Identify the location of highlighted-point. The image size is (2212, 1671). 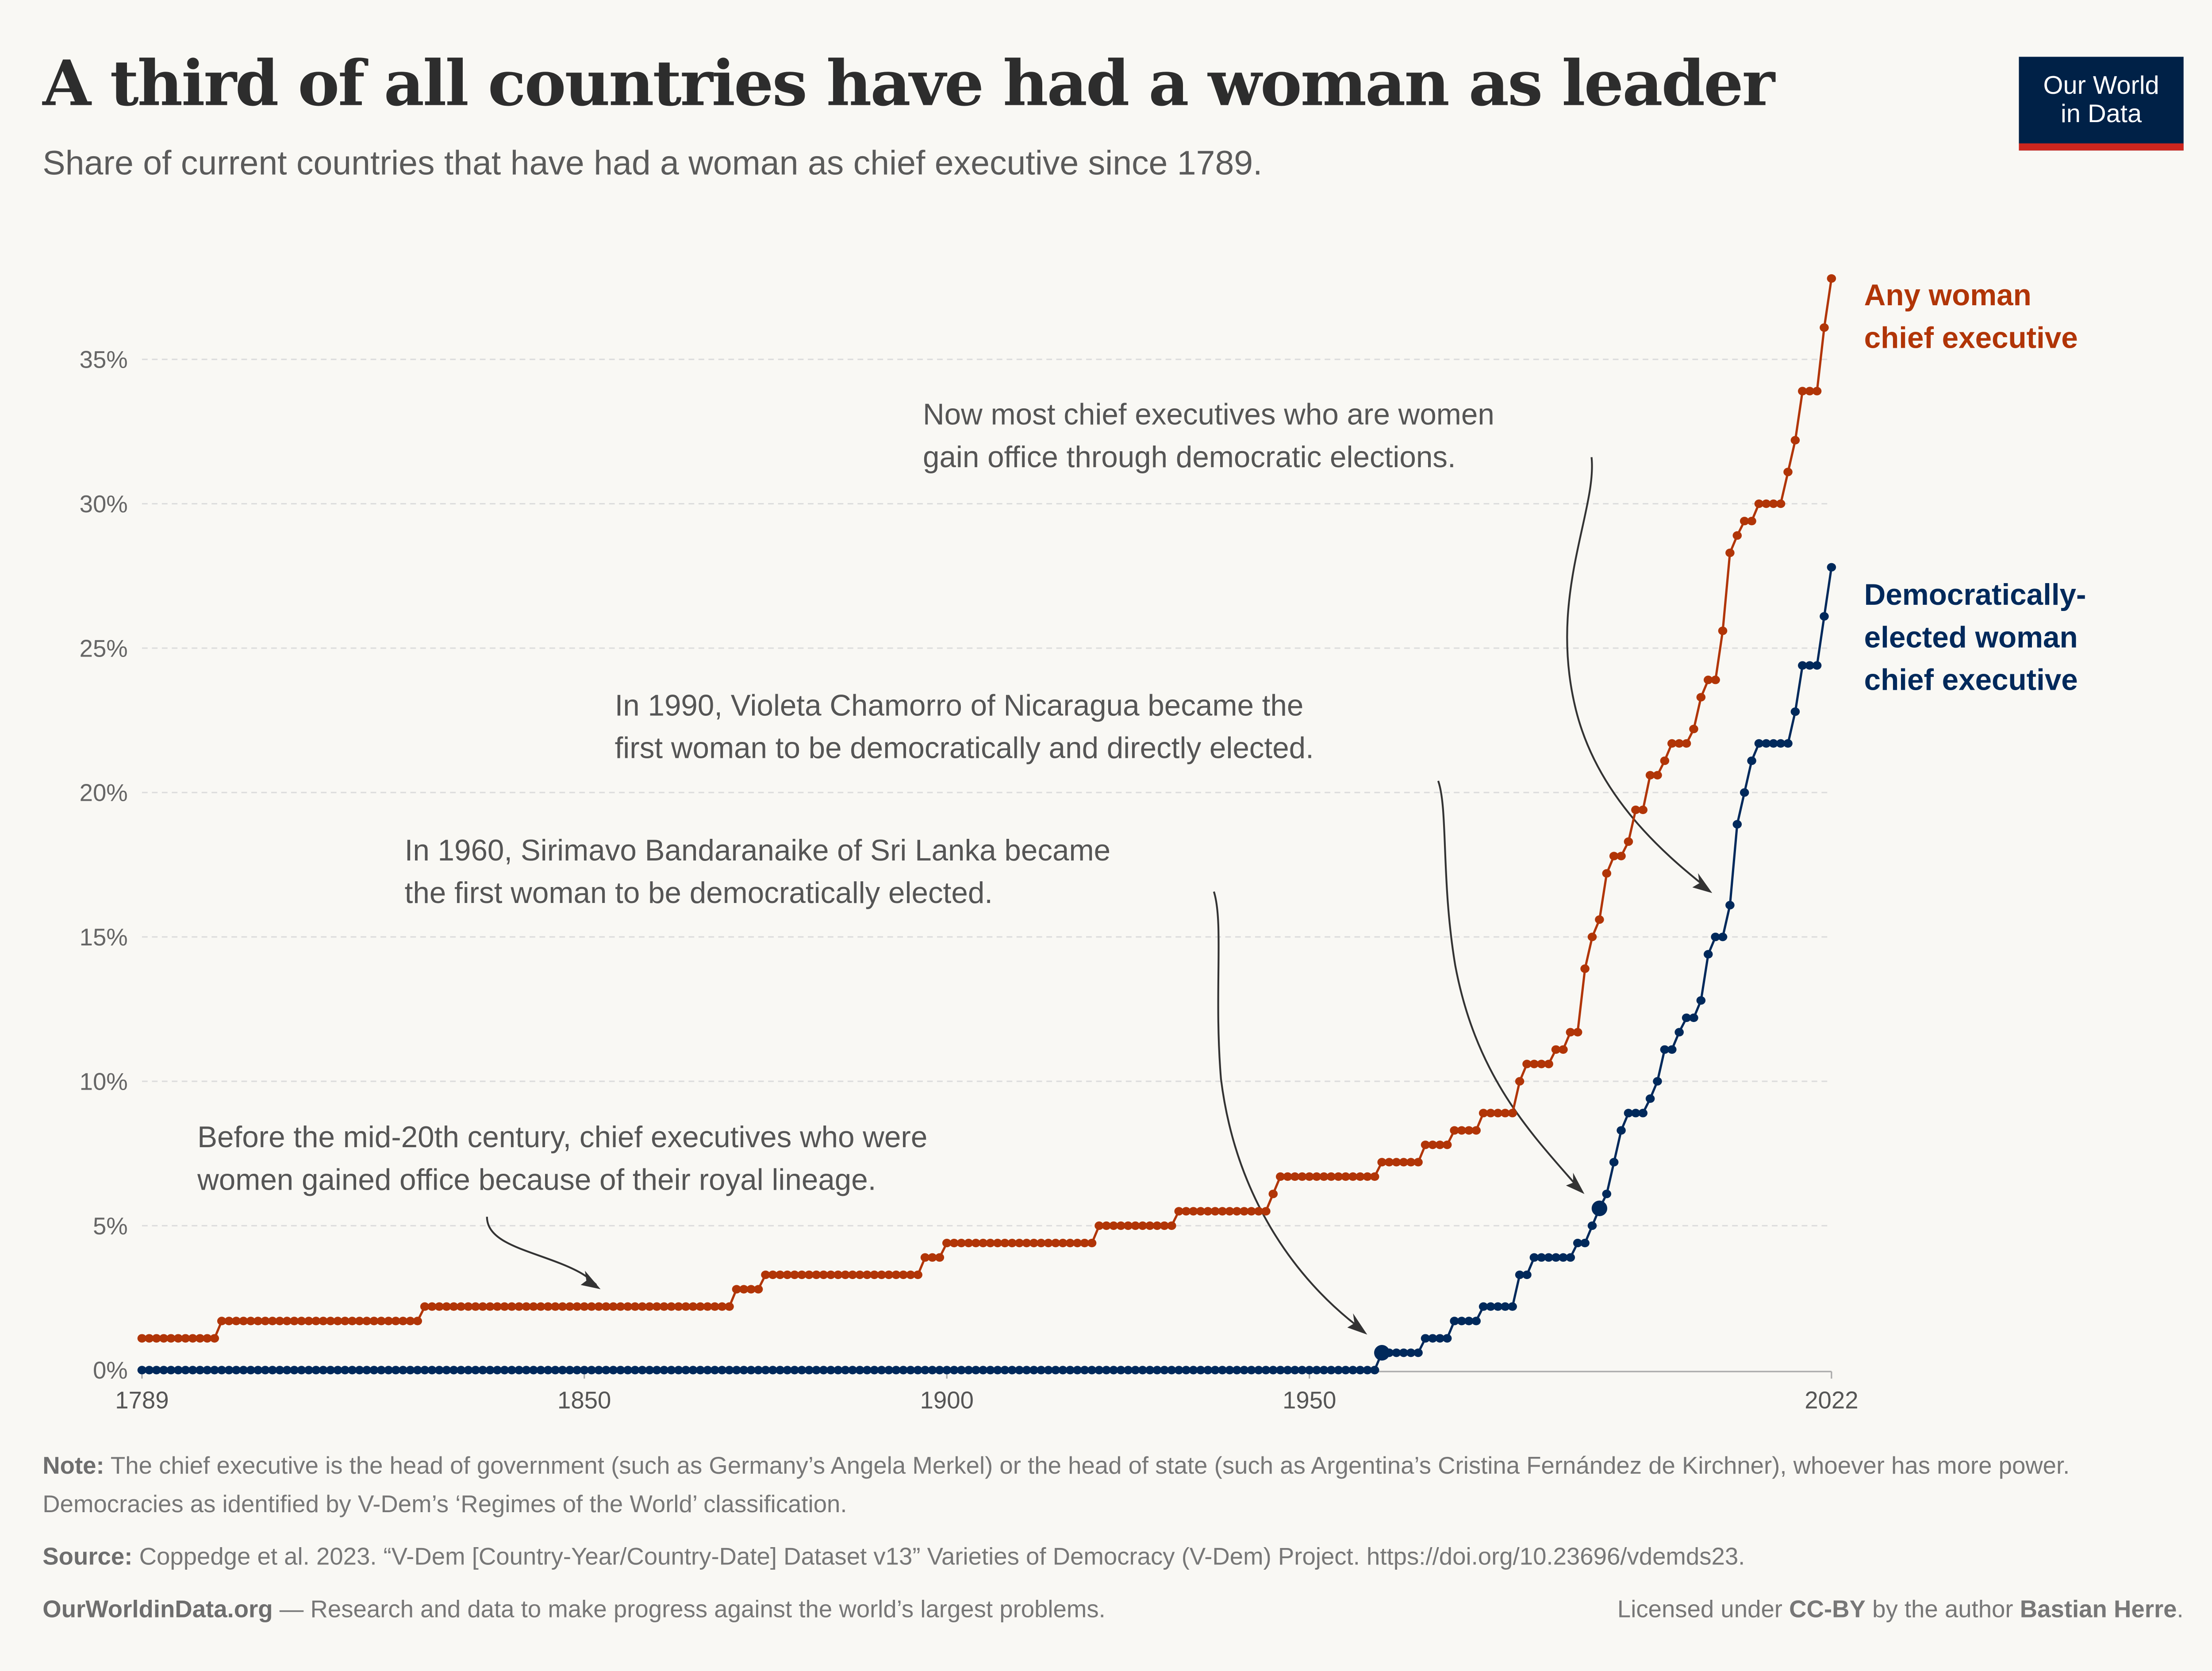
(1382, 1353).